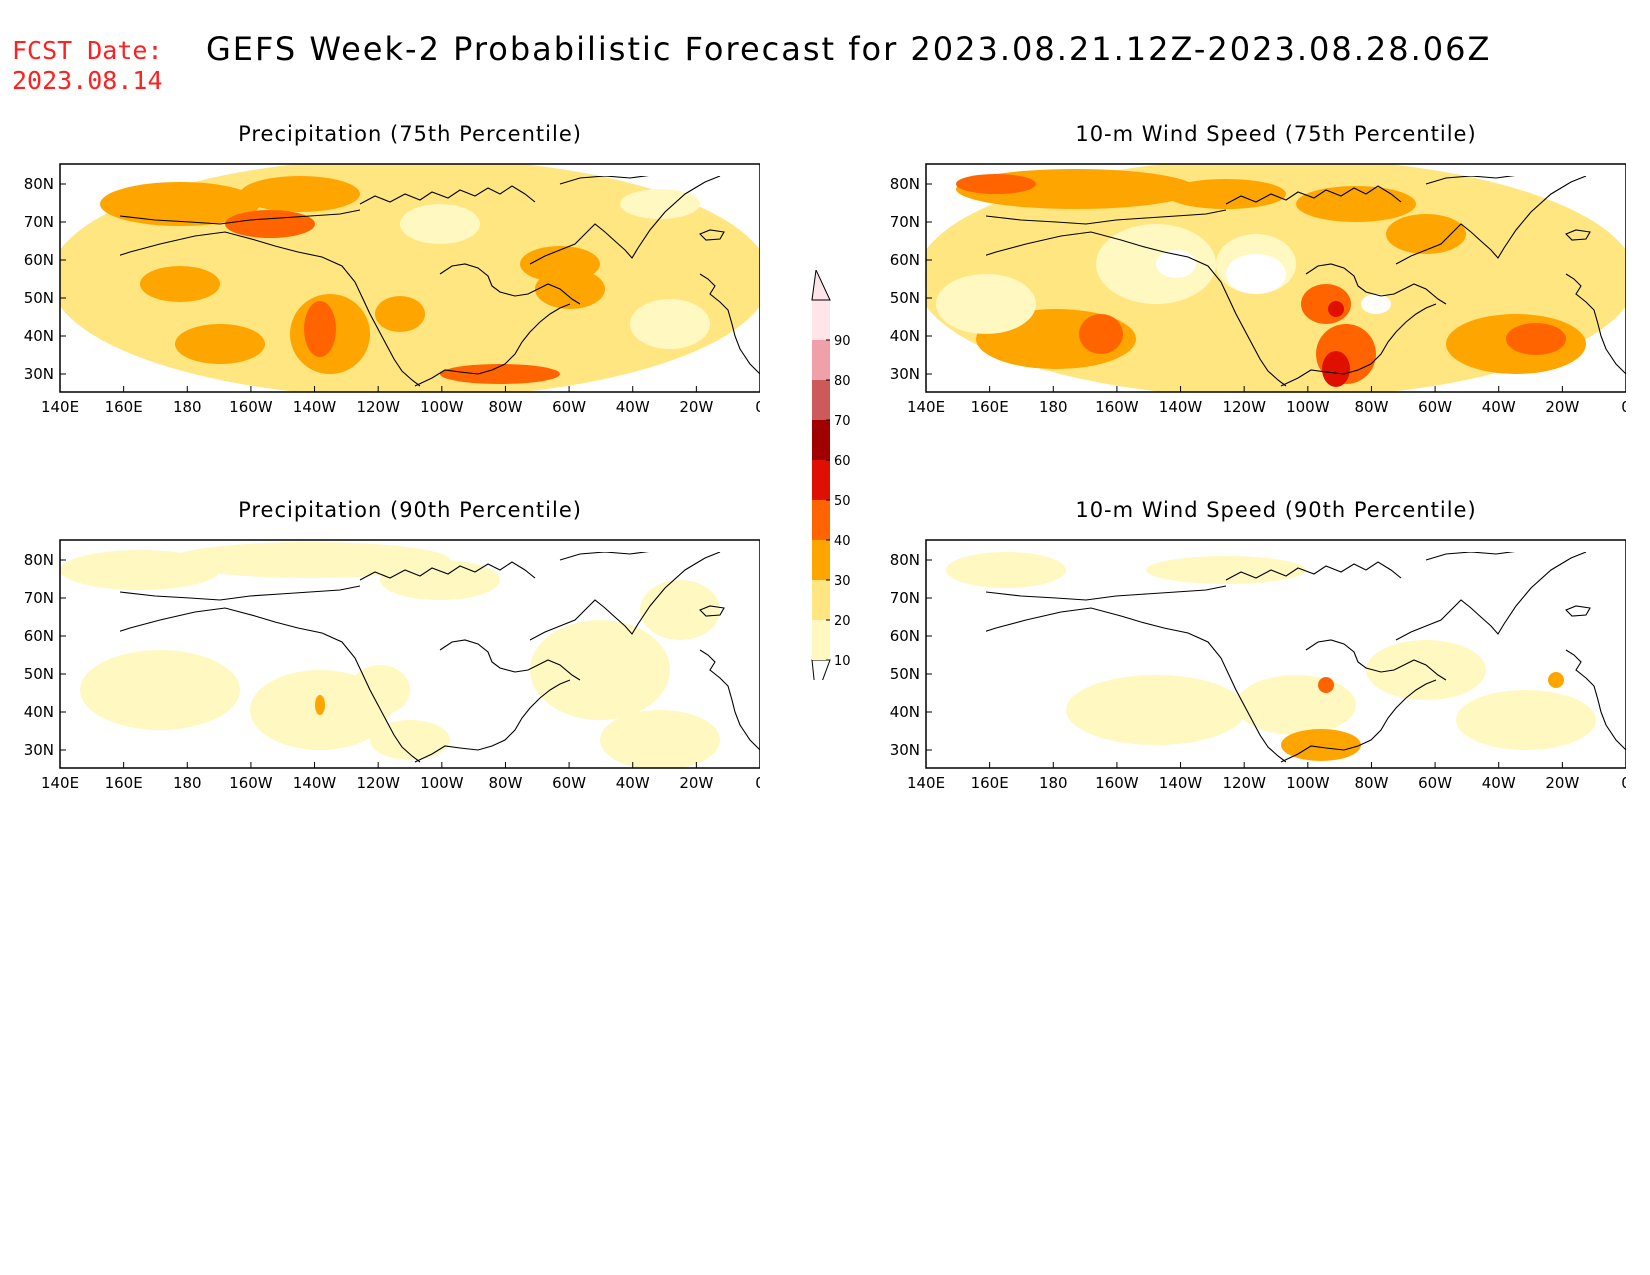 Image resolution: width=1650 pixels, height=1275 pixels. I want to click on x-tick-label: 60W, so click(1435, 407).